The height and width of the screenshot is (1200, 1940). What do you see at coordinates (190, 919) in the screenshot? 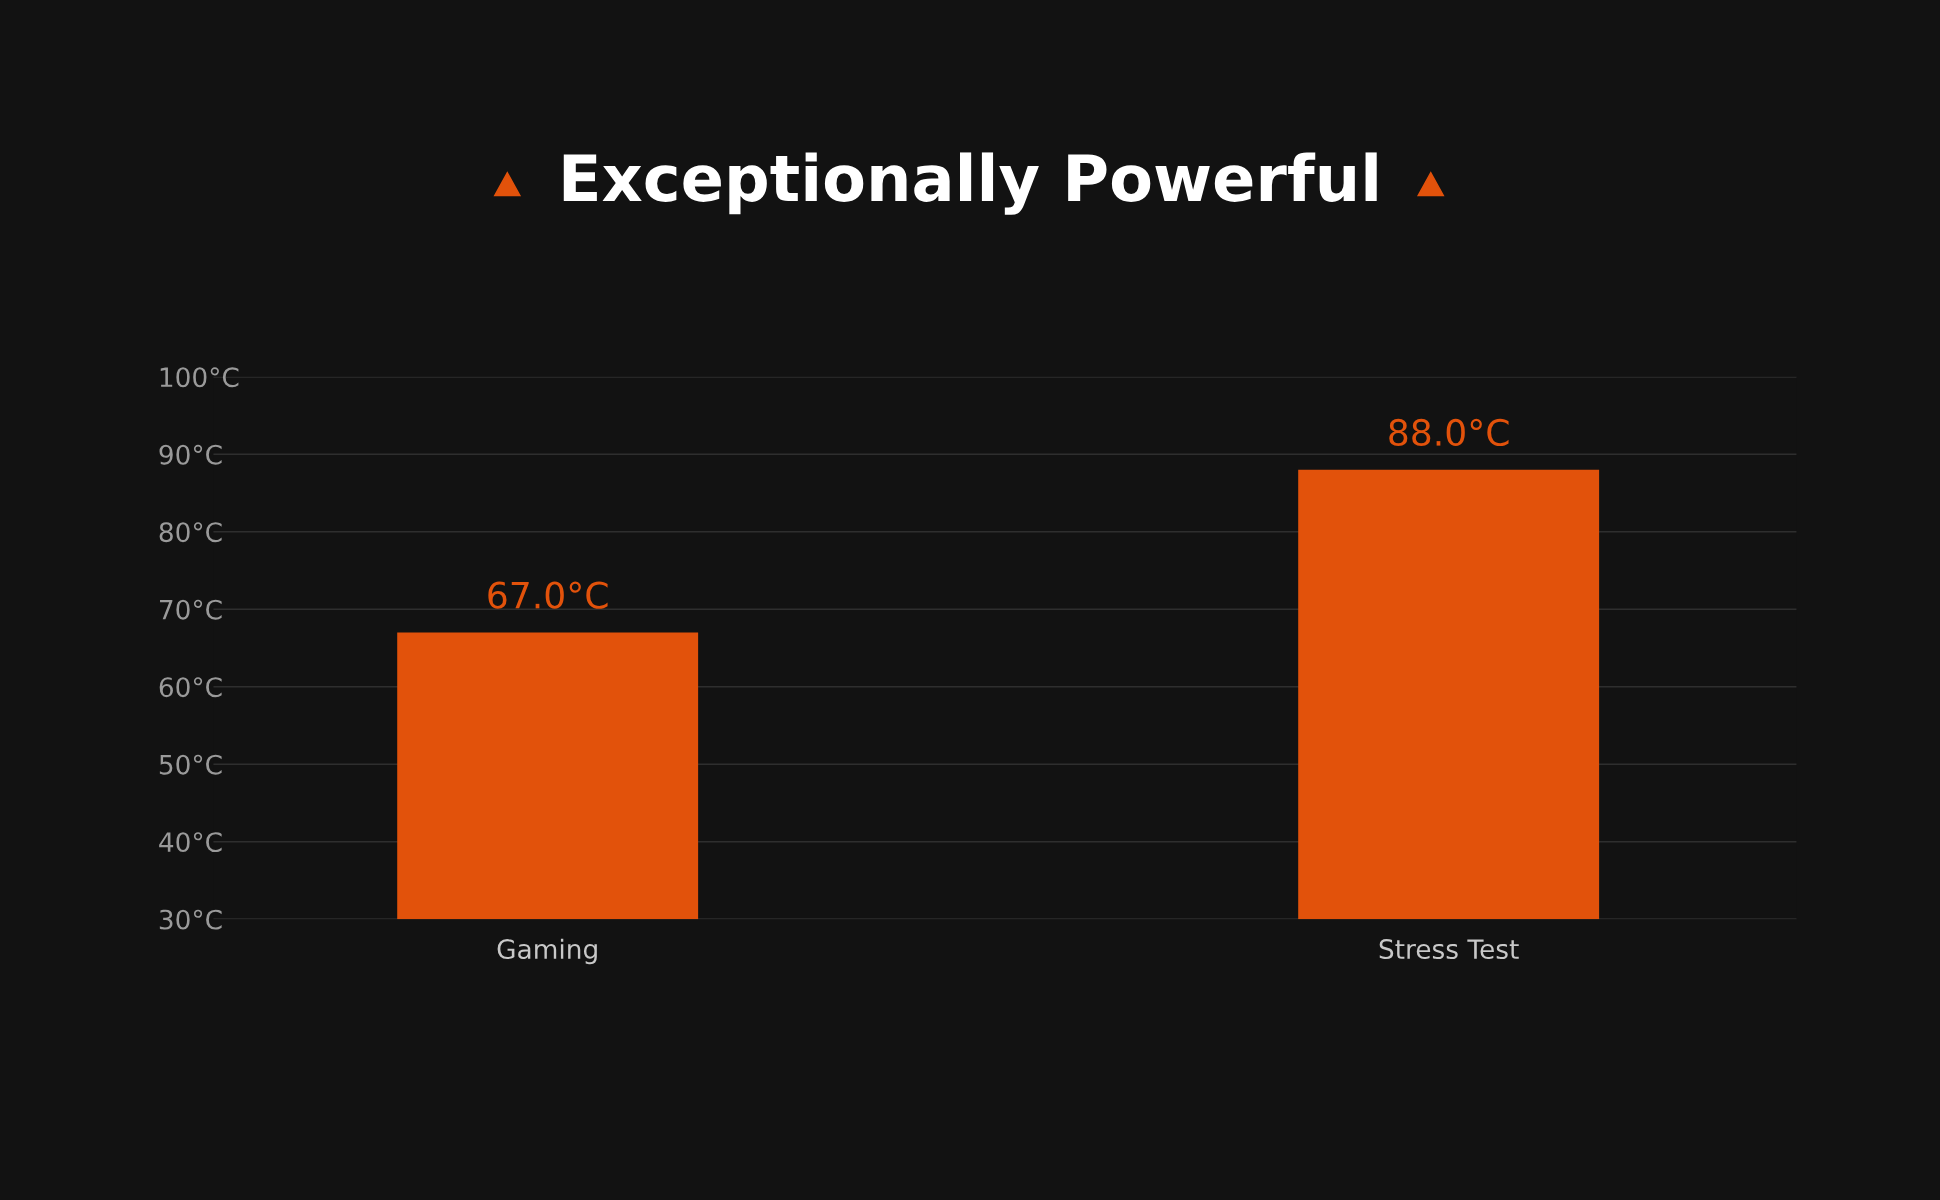
I see `y-tick-label: 30°C` at bounding box center [190, 919].